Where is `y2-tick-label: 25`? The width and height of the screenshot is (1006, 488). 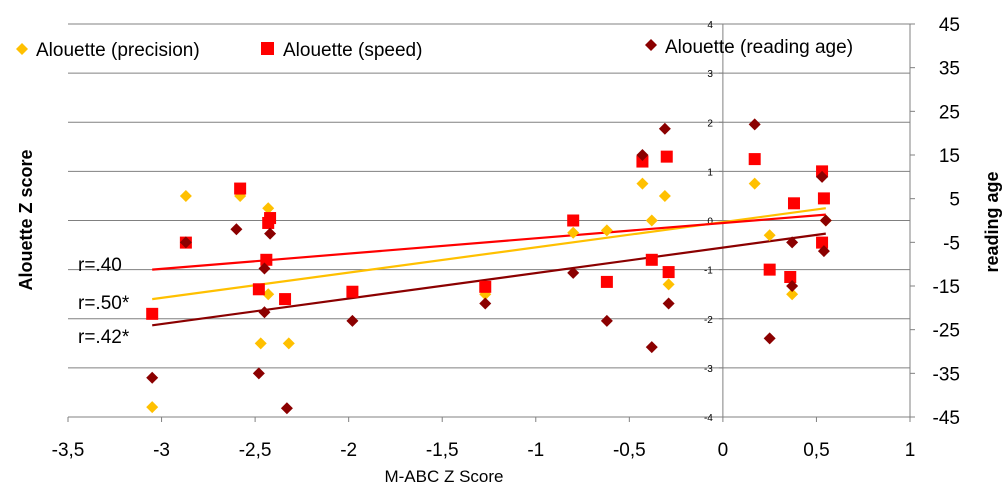 y2-tick-label: 25 is located at coordinates (949, 112).